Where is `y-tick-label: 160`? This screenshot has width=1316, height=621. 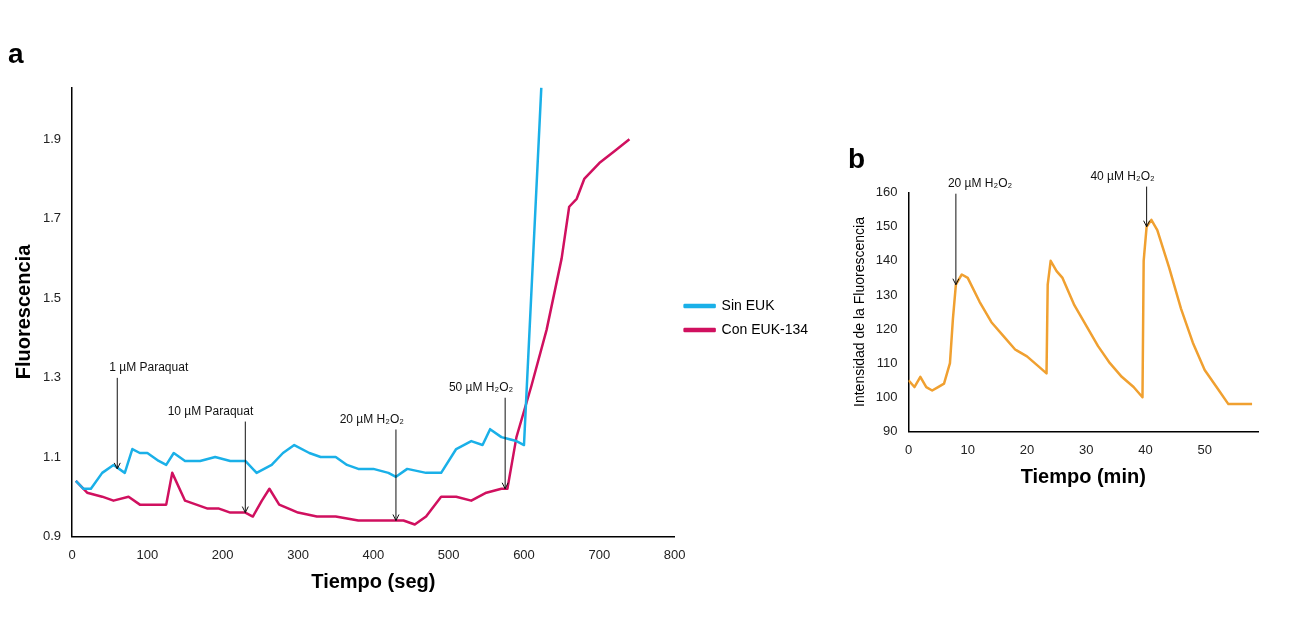
y-tick-label: 160 is located at coordinates (886, 192).